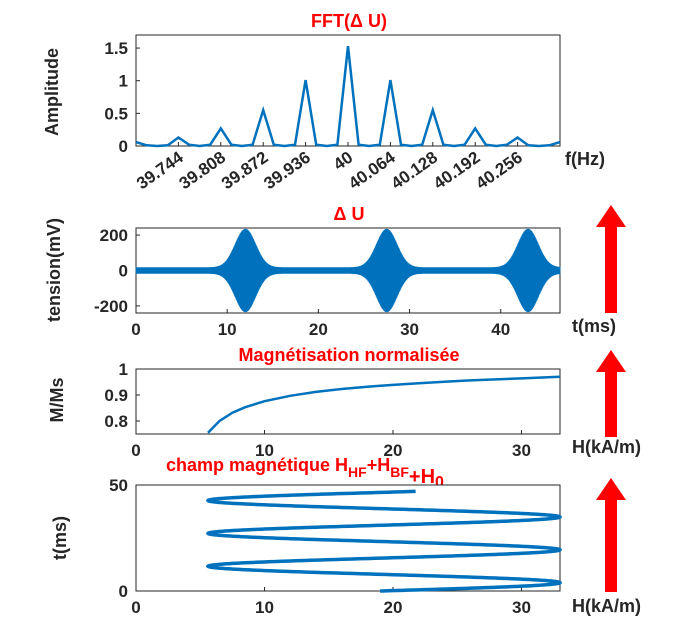 This screenshot has height=619, width=674. What do you see at coordinates (414, 170) in the screenshot?
I see `fft-xtick-label: 40.128` at bounding box center [414, 170].